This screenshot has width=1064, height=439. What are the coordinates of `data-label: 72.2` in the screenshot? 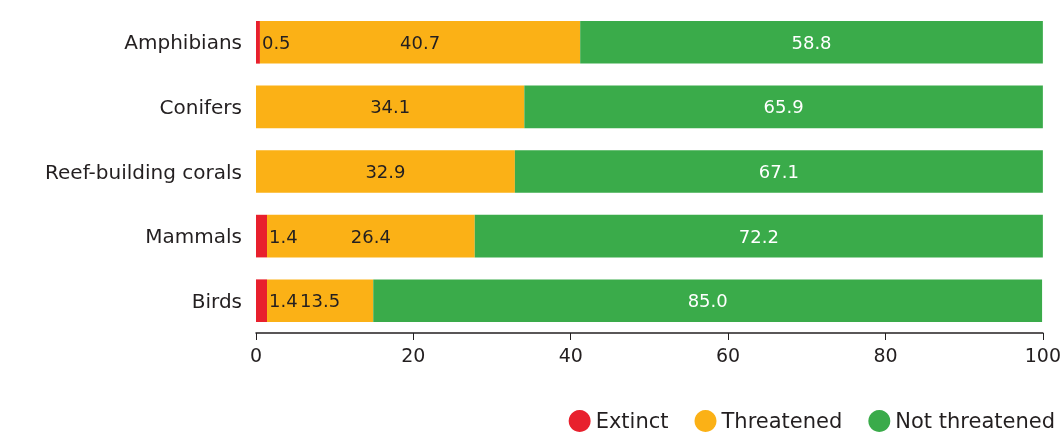 It's located at (758, 236).